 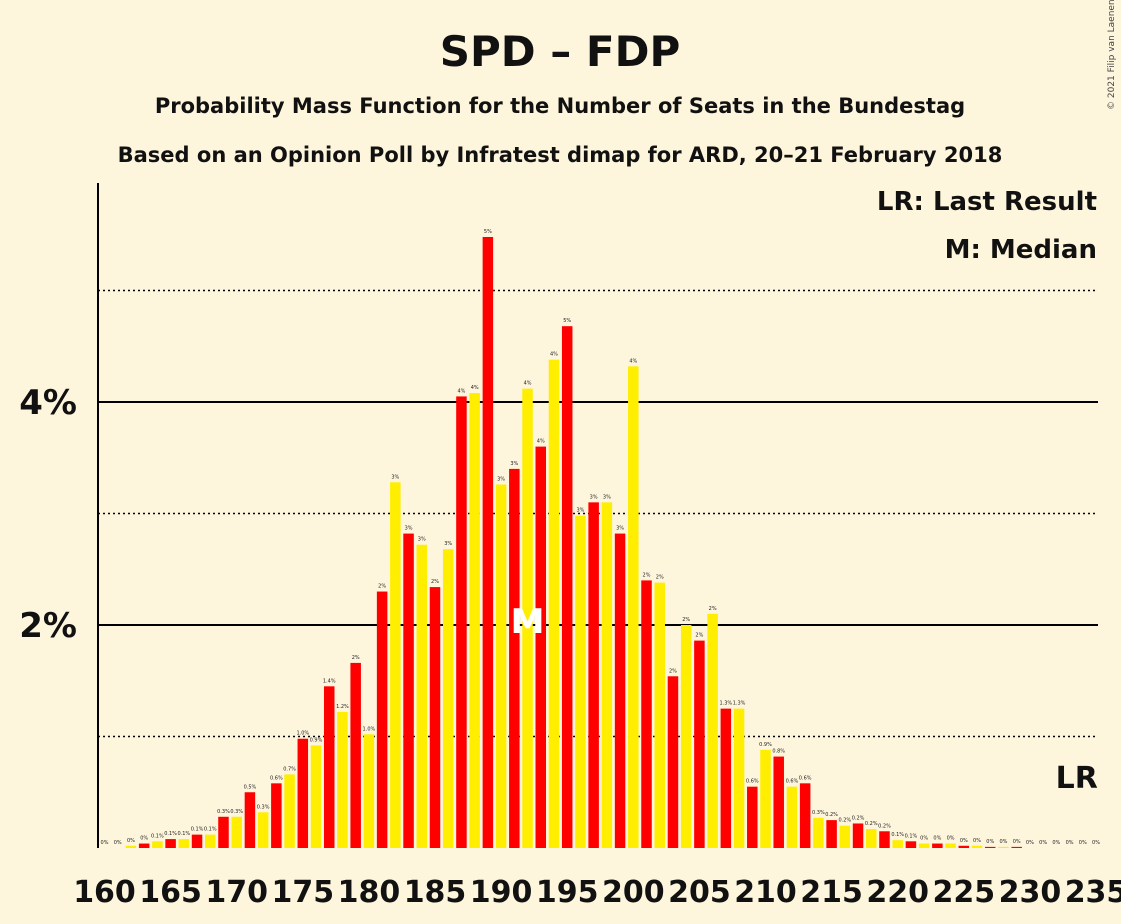 What do you see at coordinates (560, 51) in the screenshot?
I see `chart-title: SPD – FDP` at bounding box center [560, 51].